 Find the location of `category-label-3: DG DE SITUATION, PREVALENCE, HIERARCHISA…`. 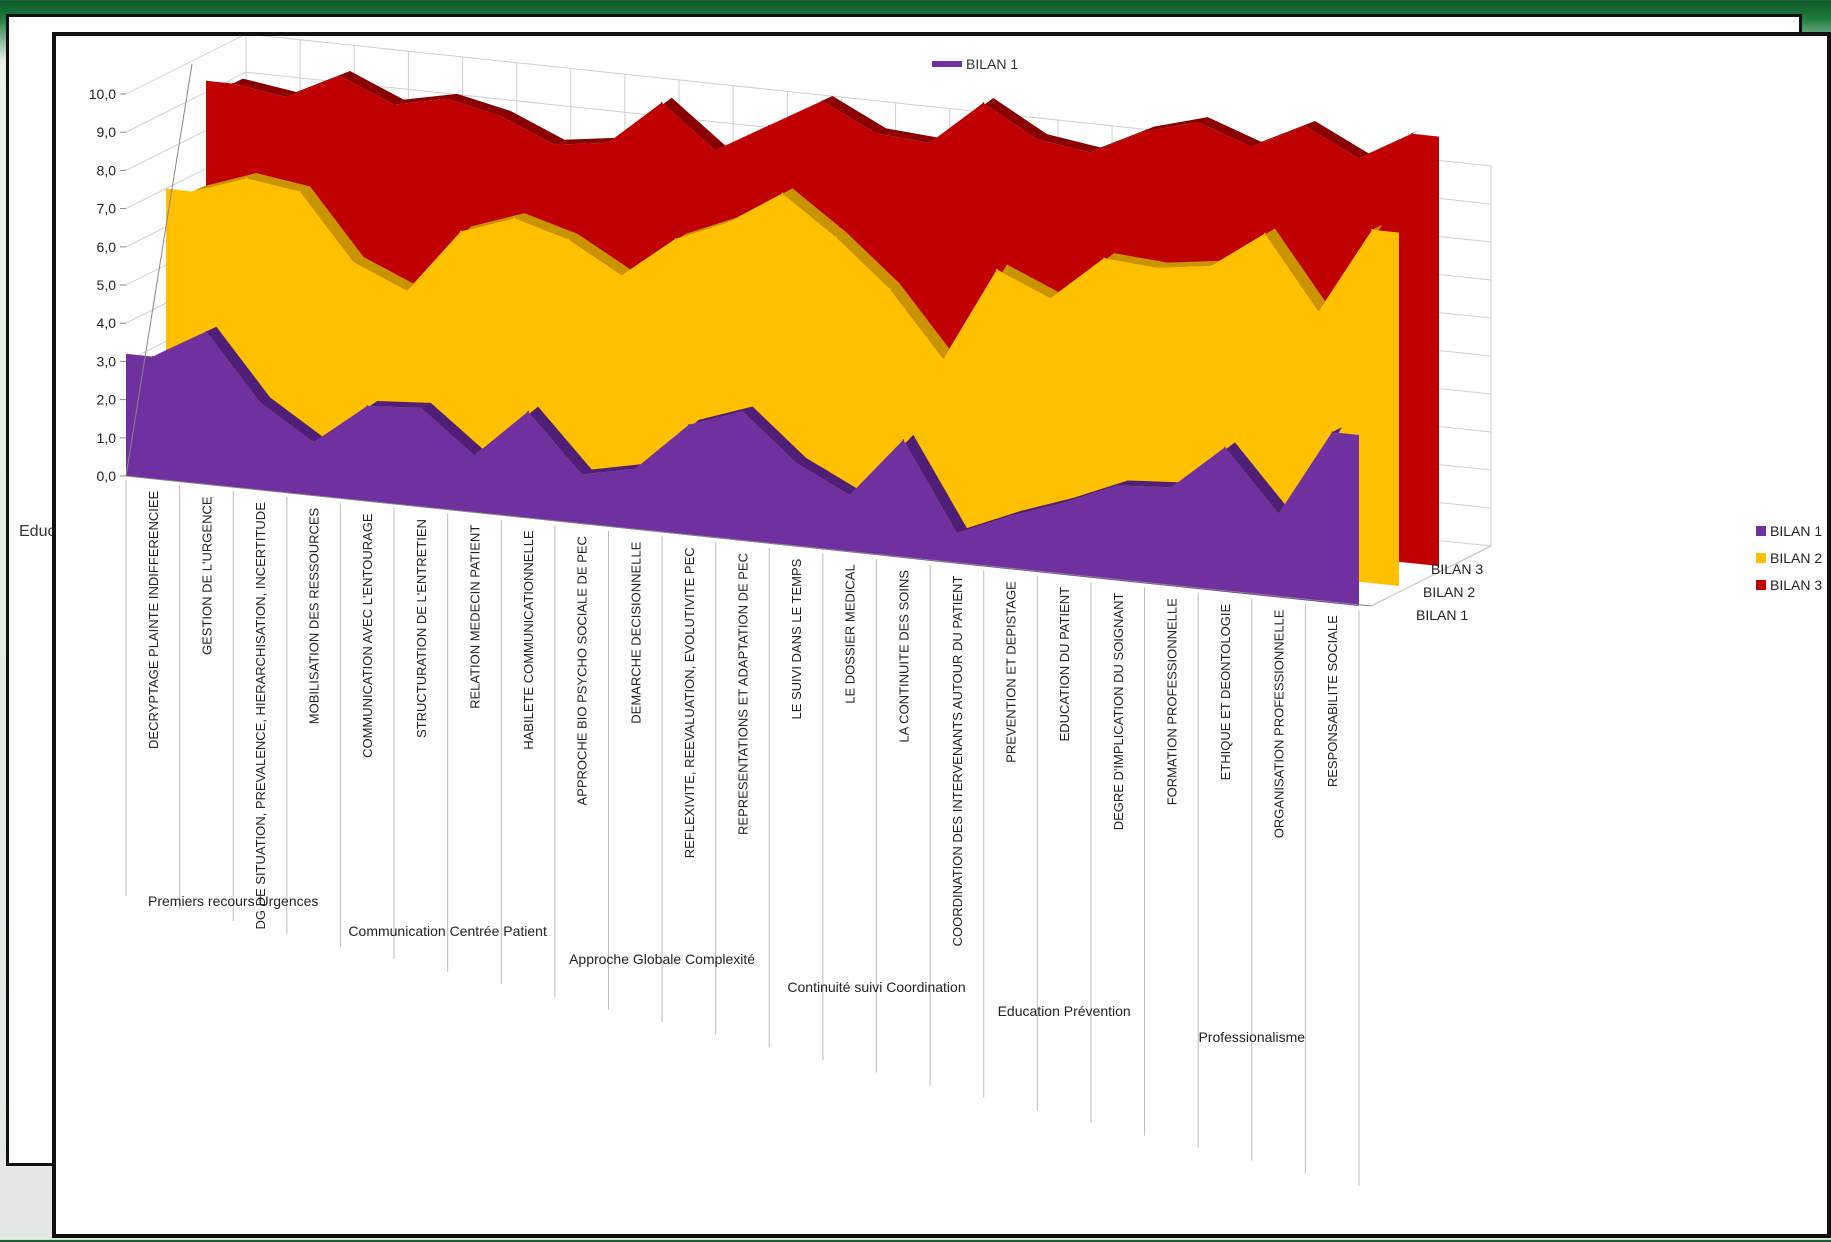

category-label-3: DG DE SITUATION, PREVALENCE, HIERARCHISA… is located at coordinates (260, 716).